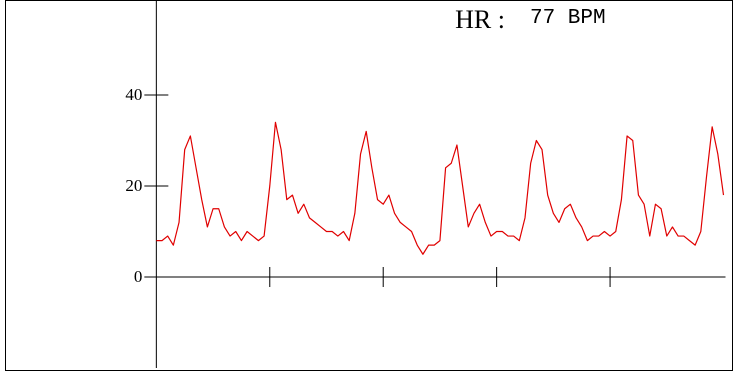  Describe the element at coordinates (480, 19) in the screenshot. I see `chart-title: HR :` at that location.